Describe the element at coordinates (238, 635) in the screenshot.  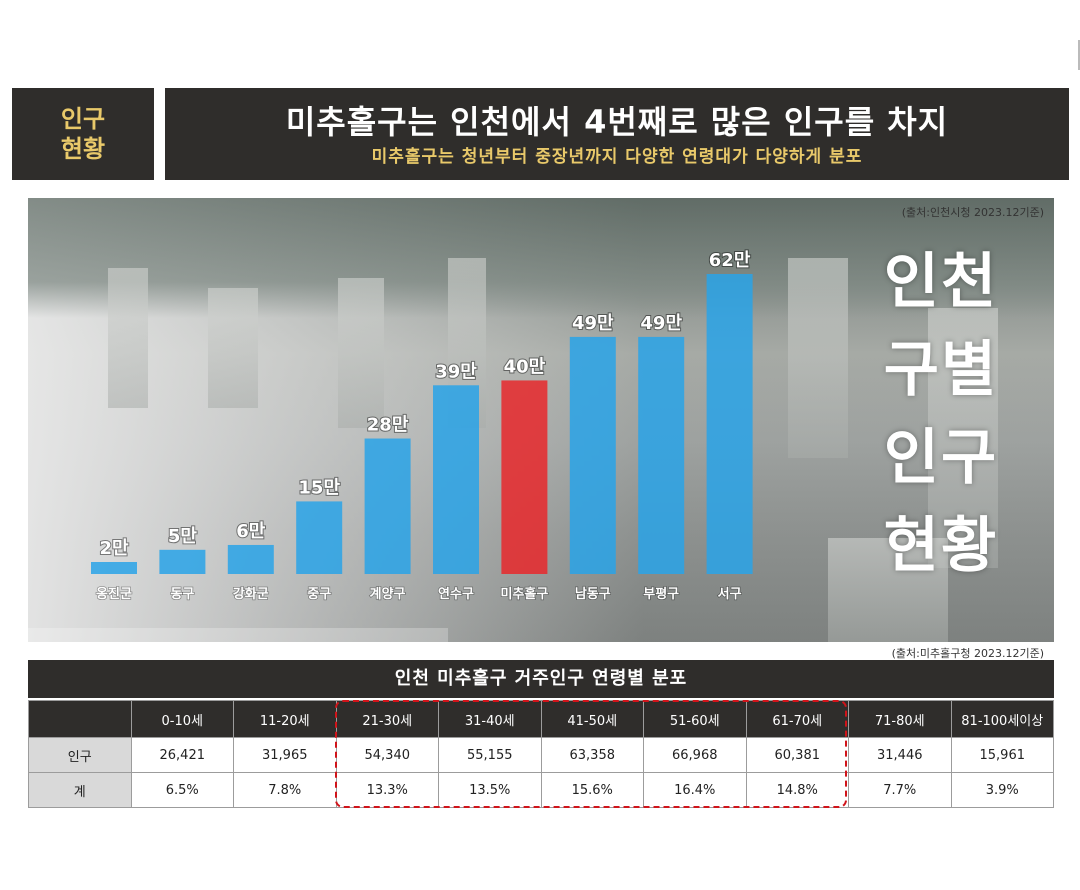
I see `river-shape` at that location.